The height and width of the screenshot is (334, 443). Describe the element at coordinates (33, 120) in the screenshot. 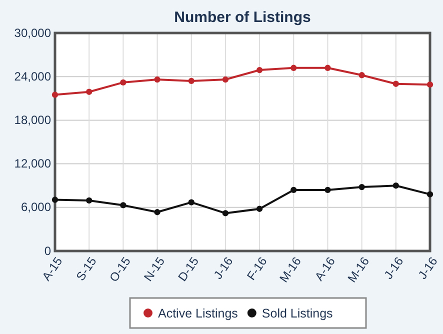

I see `y-tick-label: 18,000` at that location.